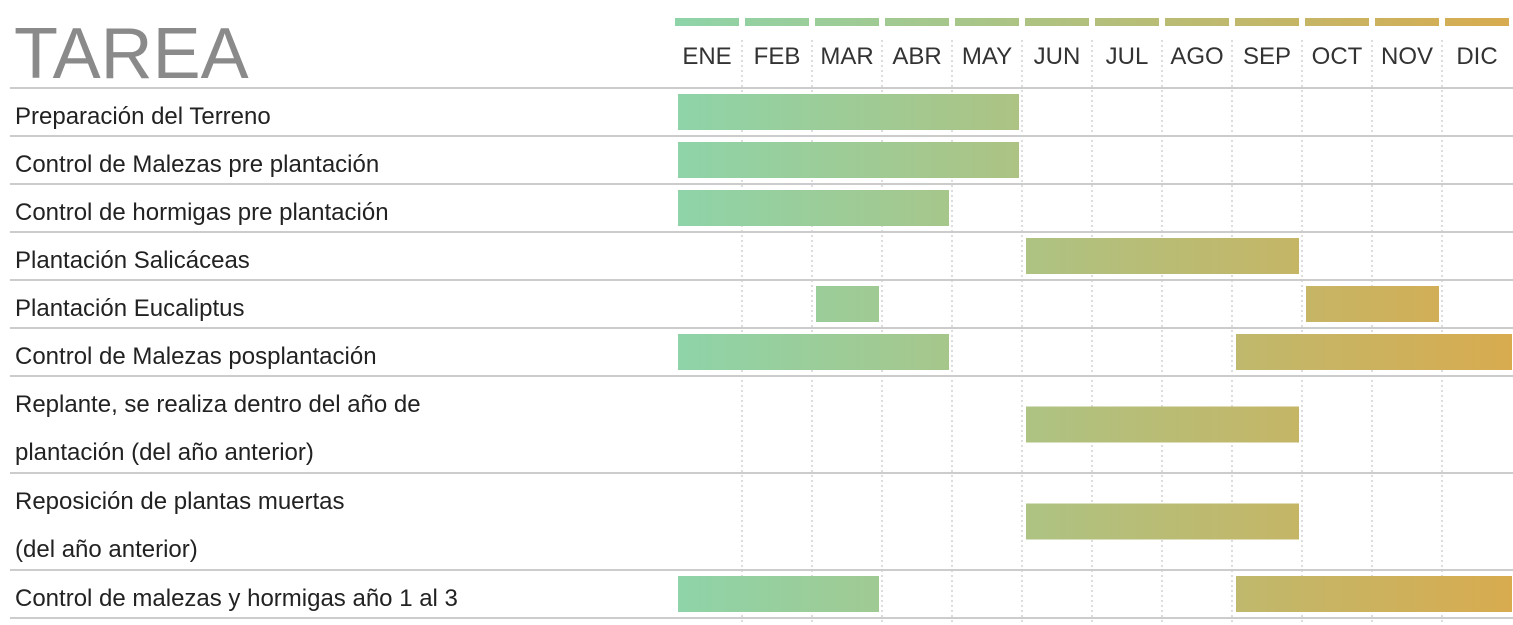 This screenshot has width=1513, height=625. Describe the element at coordinates (143, 116) in the screenshot. I see `task-label: Preparación del Terreno` at that location.